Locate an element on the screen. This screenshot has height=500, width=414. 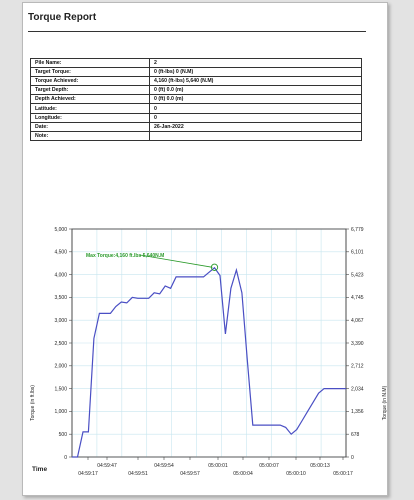
info-value: 4,160 (ft-lbs) 5,640 (N.M) is located at coordinates (255, 81).